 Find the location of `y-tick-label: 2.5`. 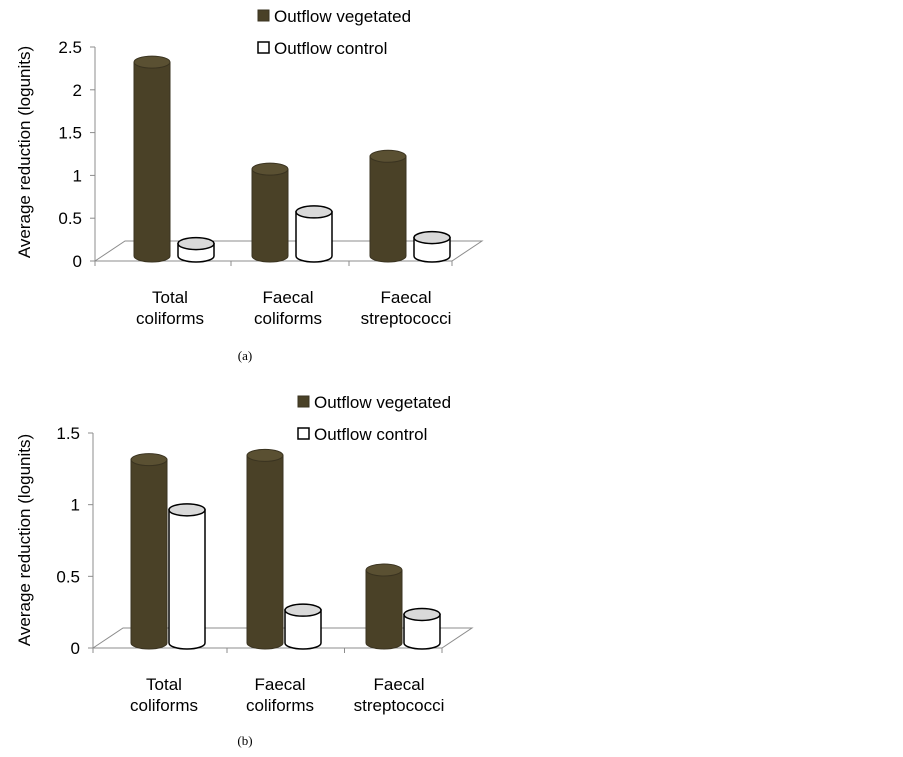

y-tick-label: 2.5 is located at coordinates (70, 47).